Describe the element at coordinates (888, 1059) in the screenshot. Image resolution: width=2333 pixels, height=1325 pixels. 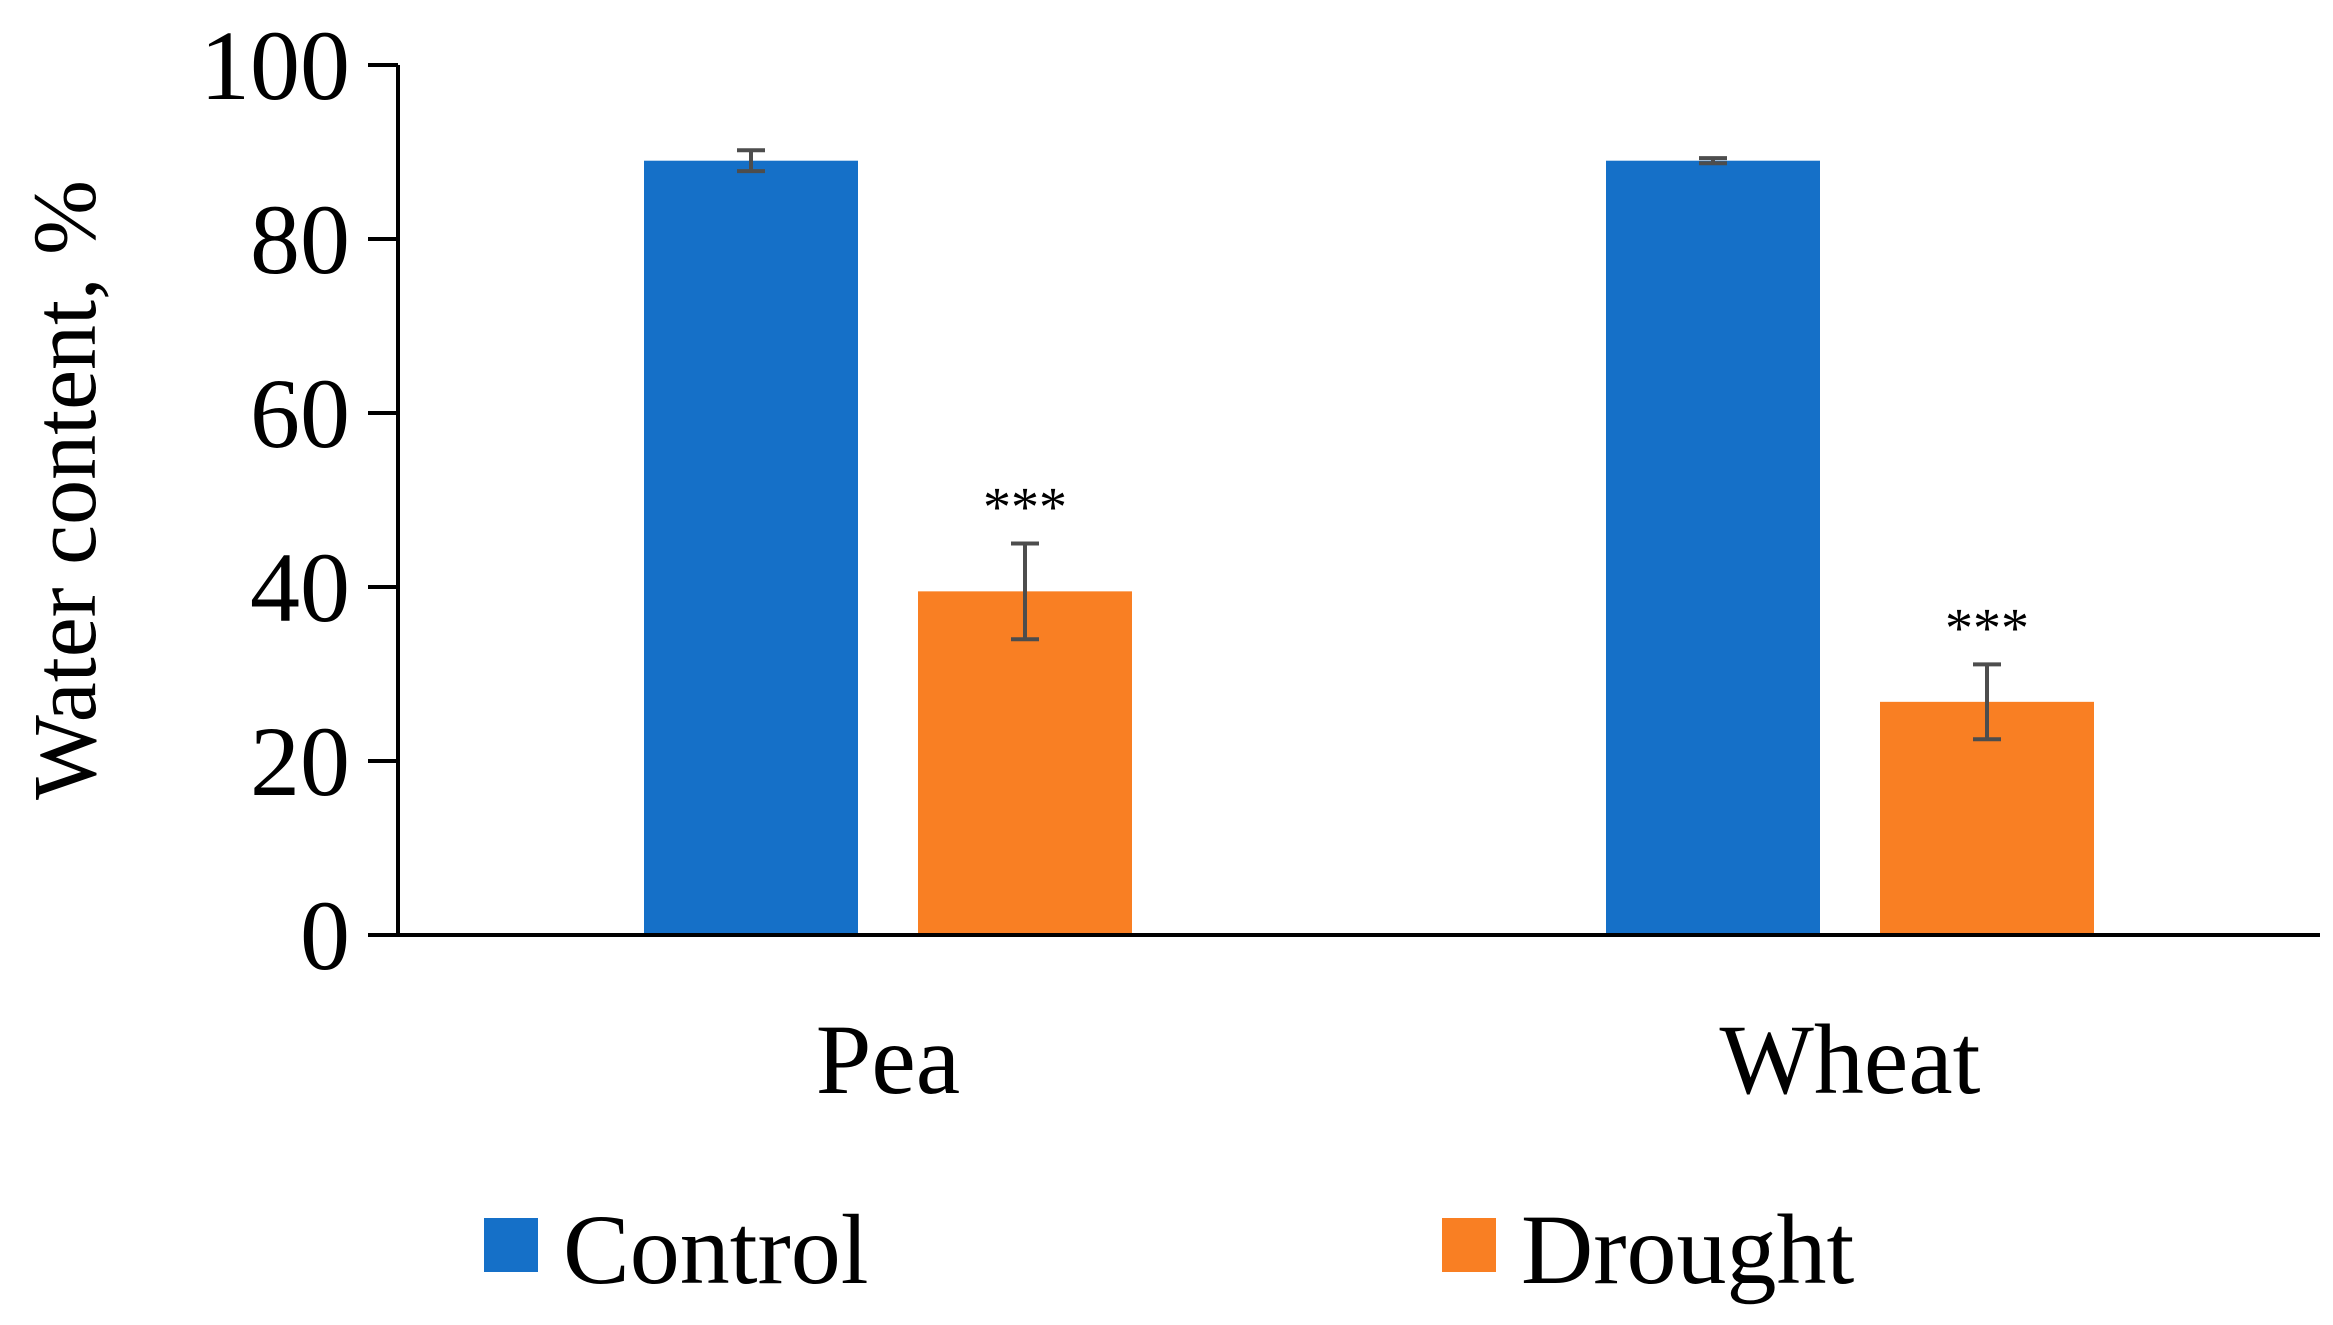
I see `x-category-label: Pea` at that location.